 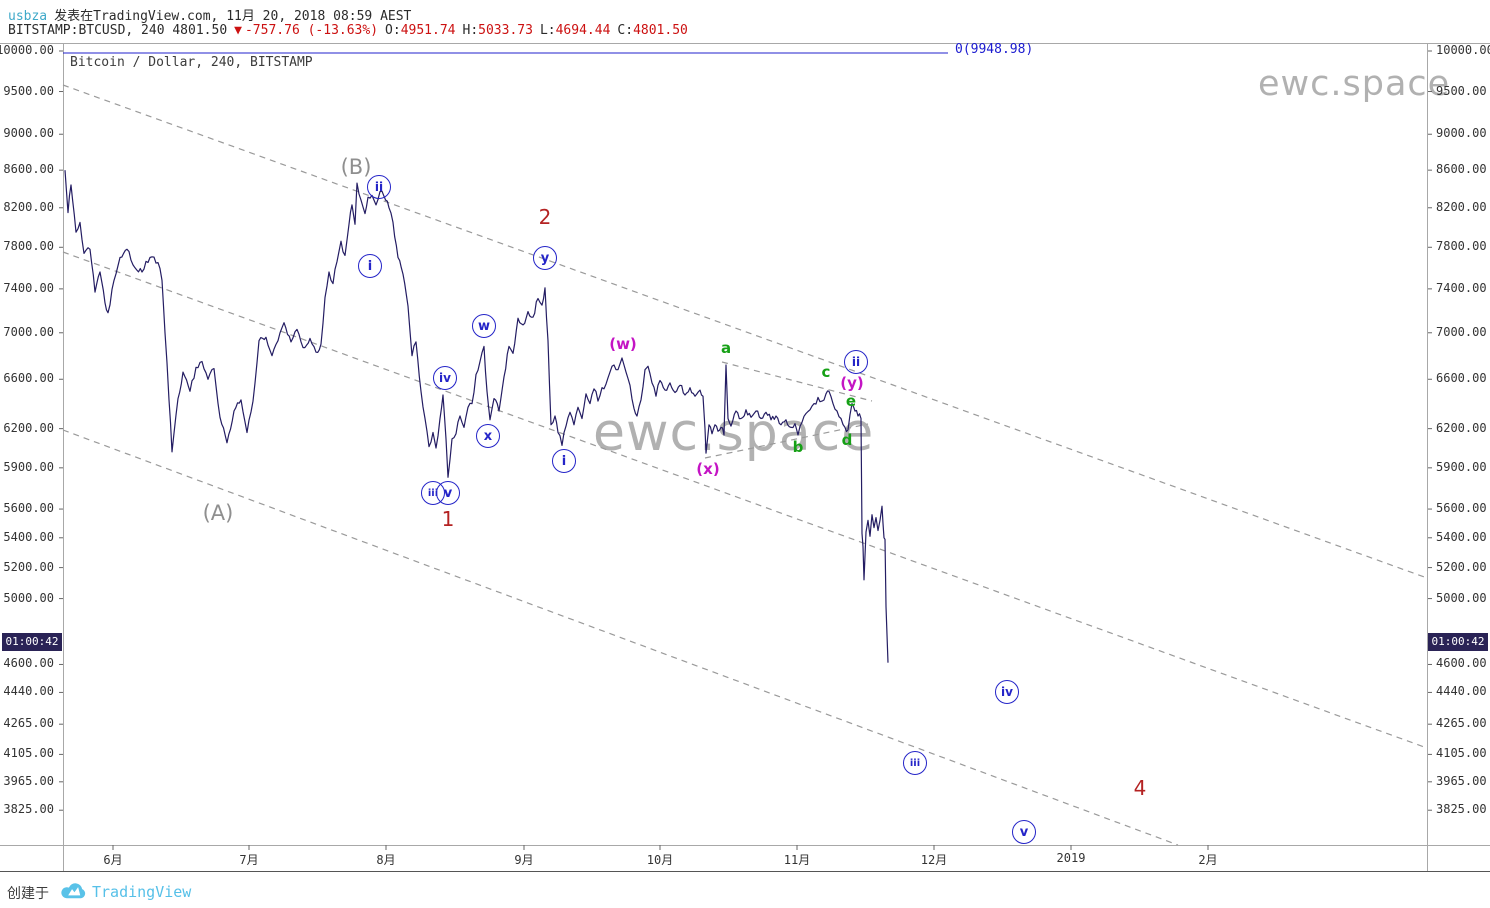 What do you see at coordinates (545, 217) in the screenshot?
I see `wave-label-2: 2` at bounding box center [545, 217].